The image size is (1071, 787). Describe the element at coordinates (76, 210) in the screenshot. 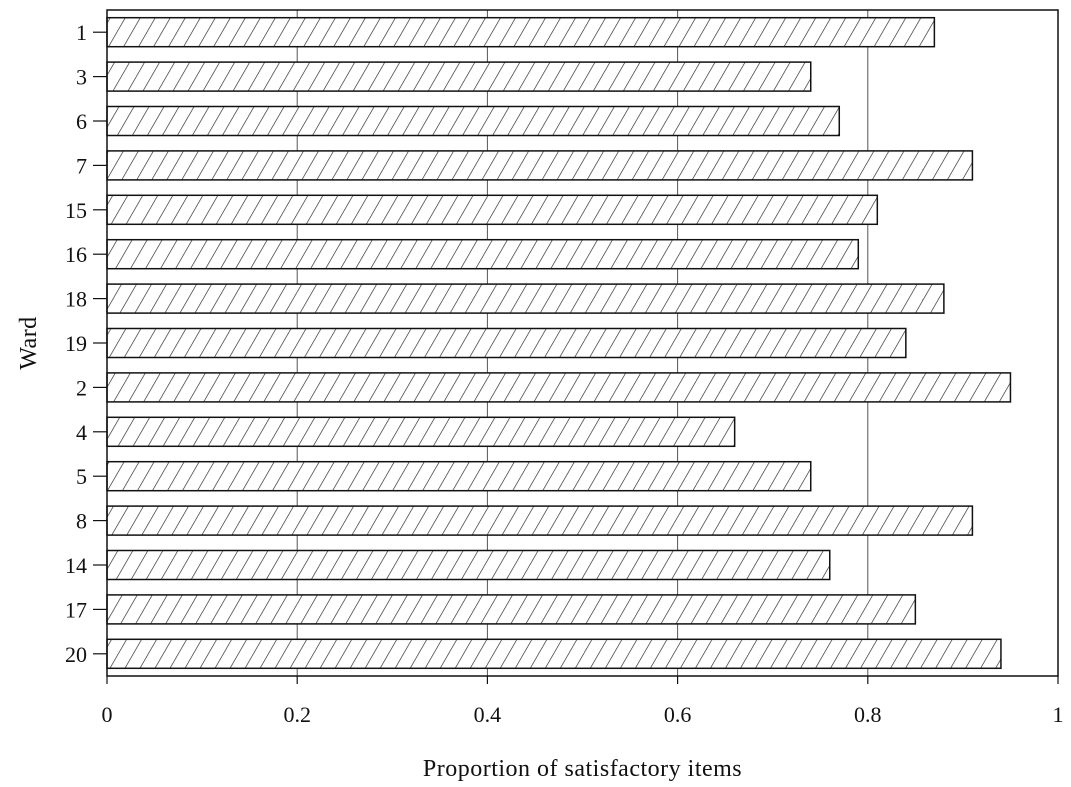

I see `y-tick-label: 15` at that location.